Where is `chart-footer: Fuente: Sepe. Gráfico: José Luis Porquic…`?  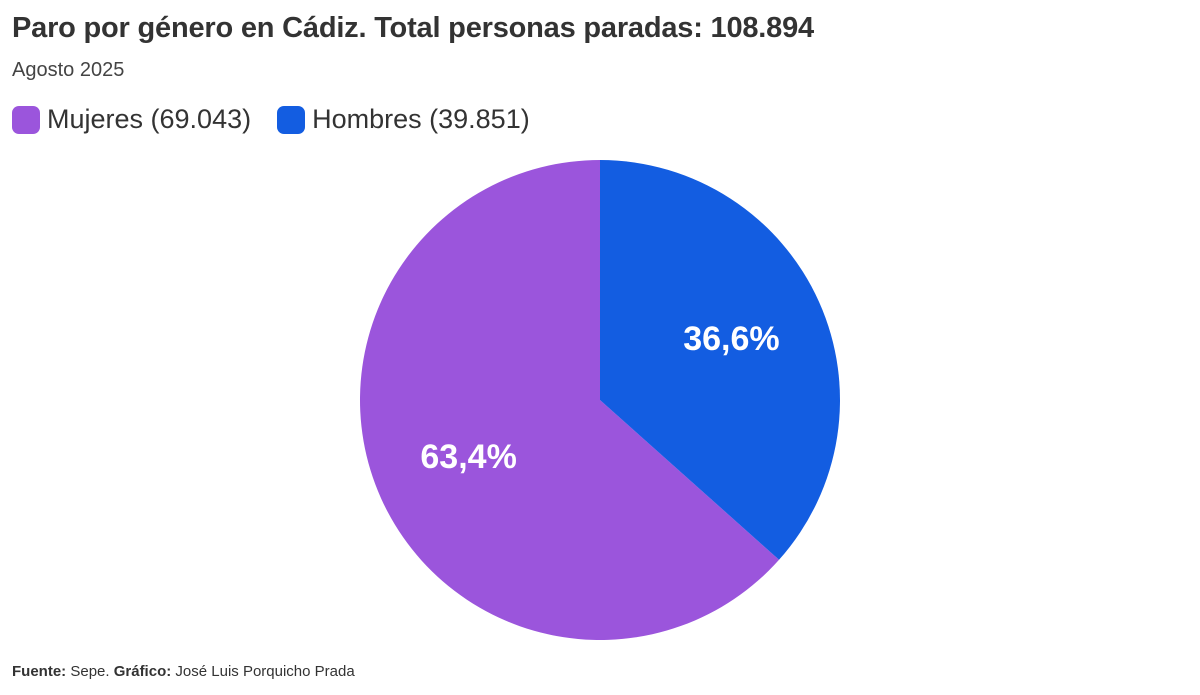 chart-footer: Fuente: Sepe. Gráfico: José Luis Porquic… is located at coordinates (183, 671).